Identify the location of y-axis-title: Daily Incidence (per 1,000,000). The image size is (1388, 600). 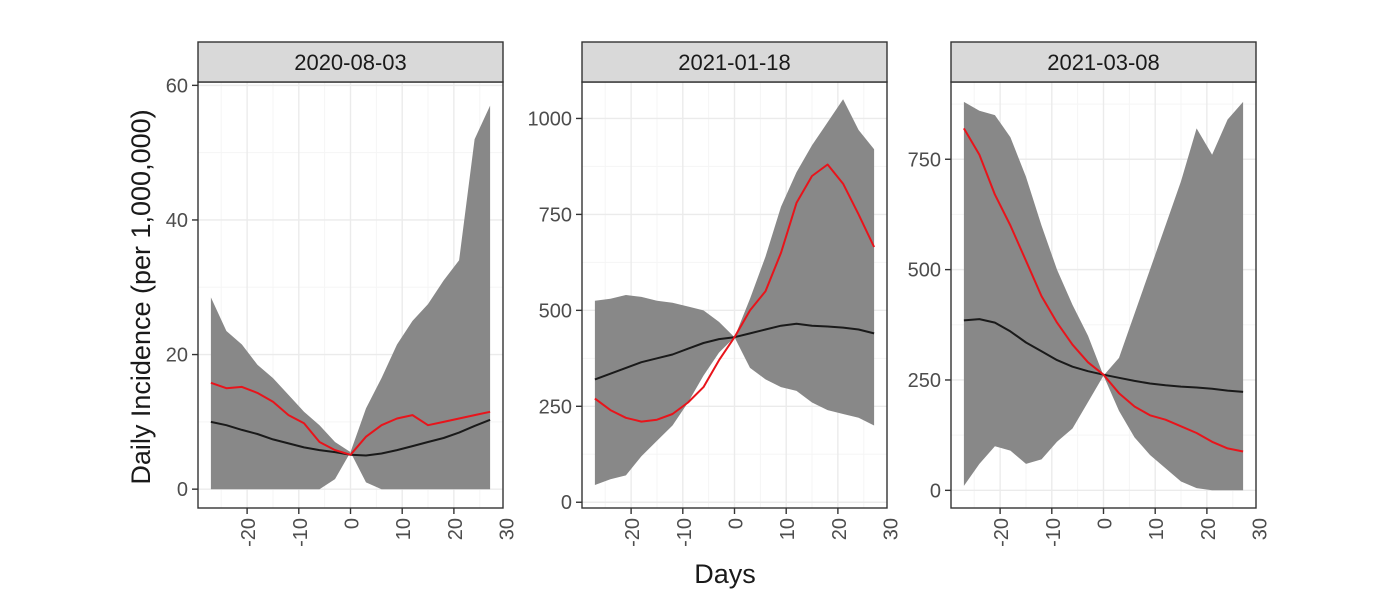
(141, 296).